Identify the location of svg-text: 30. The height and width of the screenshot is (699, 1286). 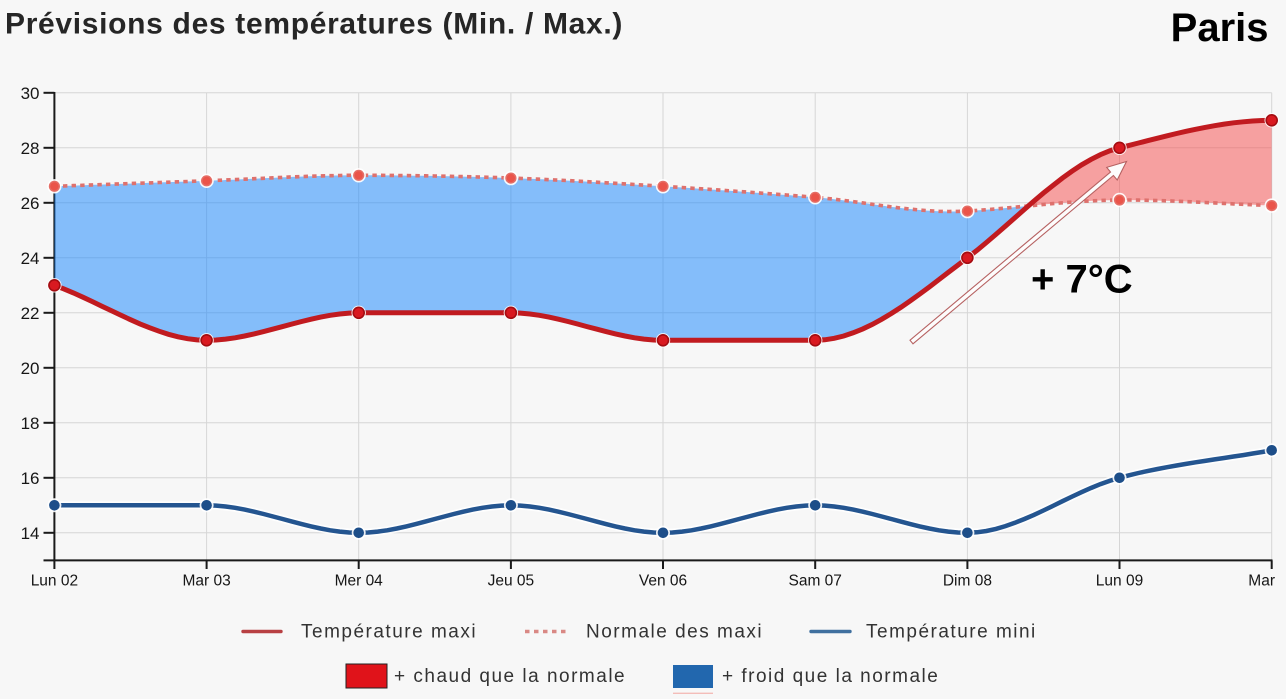
(30, 93).